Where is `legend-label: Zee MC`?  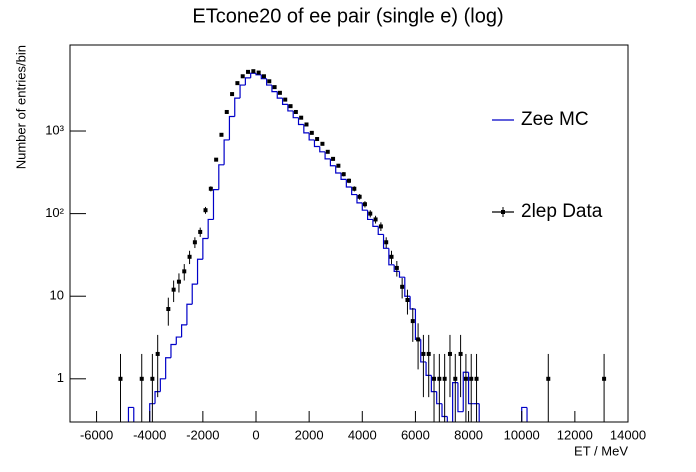 legend-label: Zee MC is located at coordinates (555, 119).